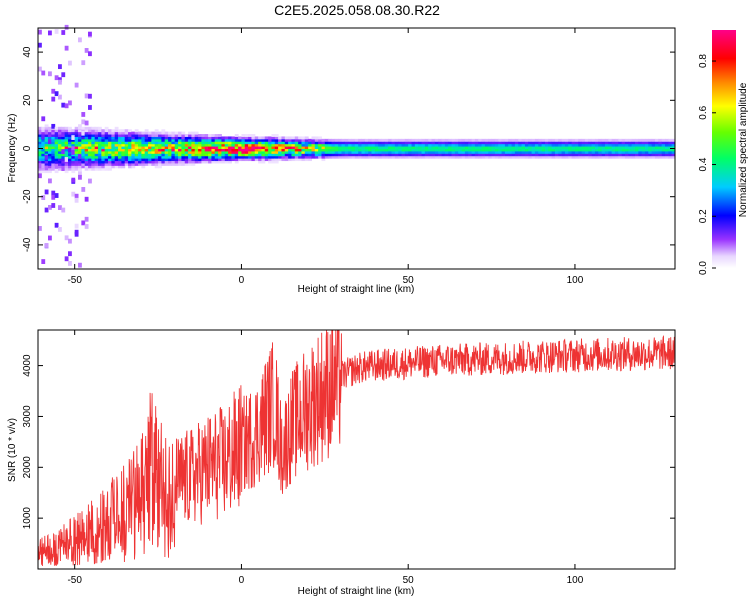 Image resolution: width=750 pixels, height=600 pixels. What do you see at coordinates (409, 580) in the screenshot?
I see `snr-xtick-label: 50` at bounding box center [409, 580].